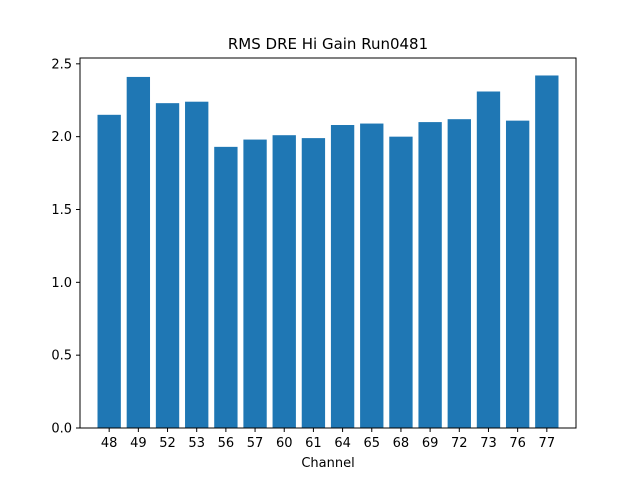 Image resolution: width=640 pixels, height=480 pixels. Describe the element at coordinates (61, 356) in the screenshot. I see `y-tick-label: 0.5` at that location.